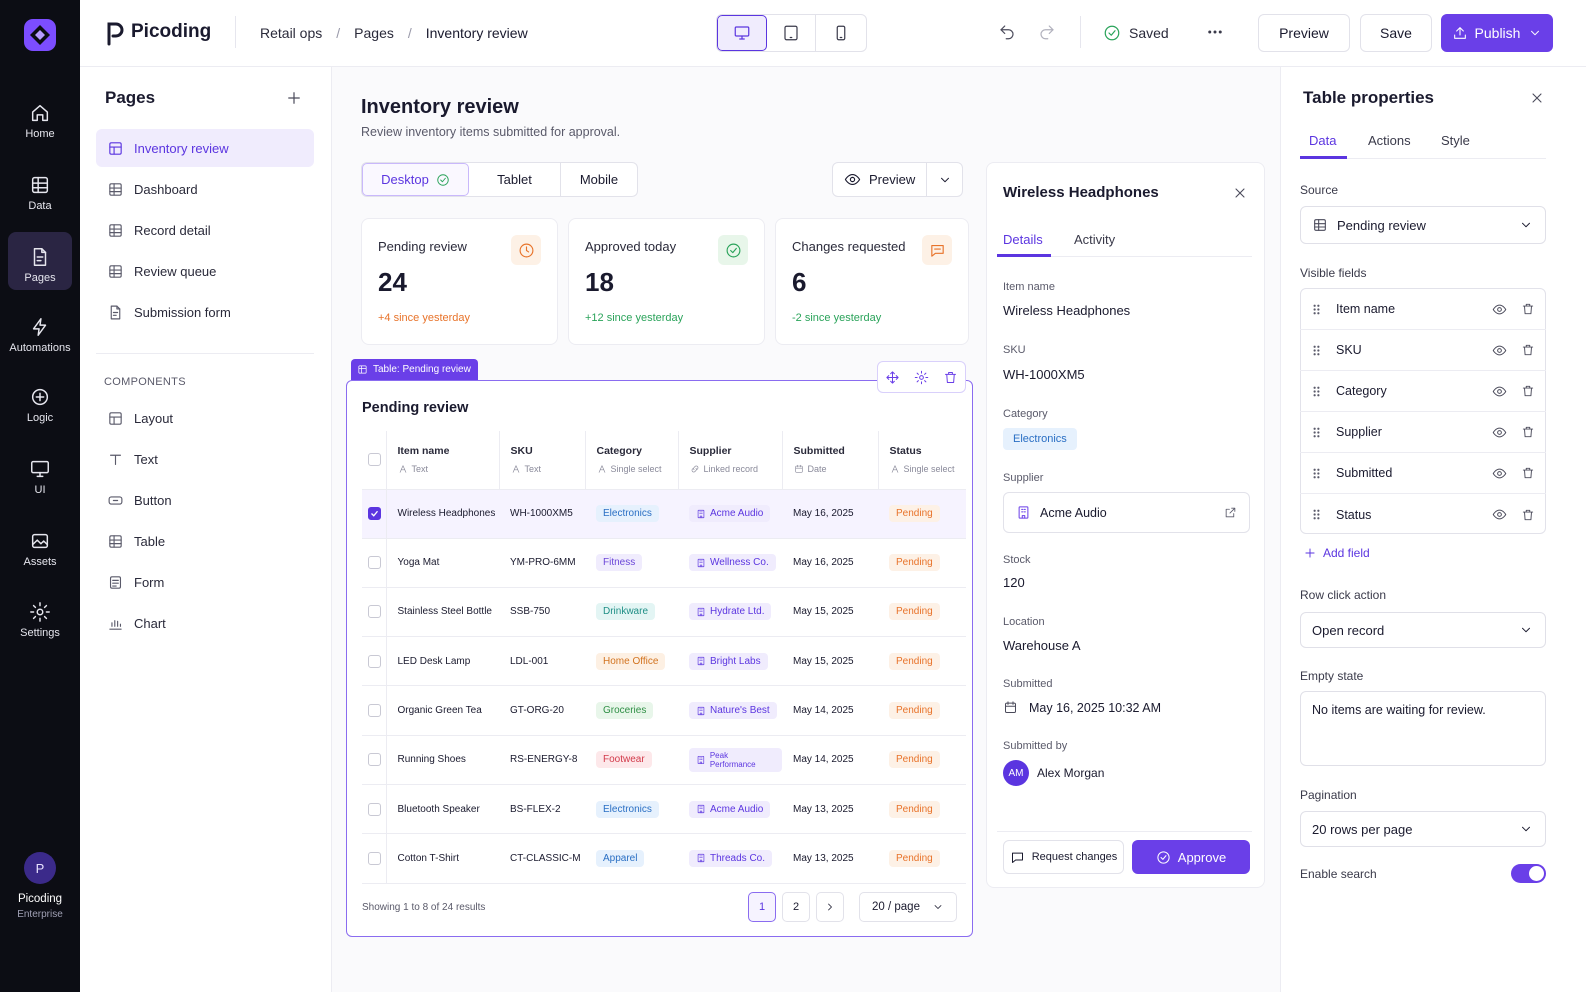 Image resolution: width=1586 pixels, height=992 pixels. What do you see at coordinates (742, 33) in the screenshot?
I see `device-desktop-button` at bounding box center [742, 33].